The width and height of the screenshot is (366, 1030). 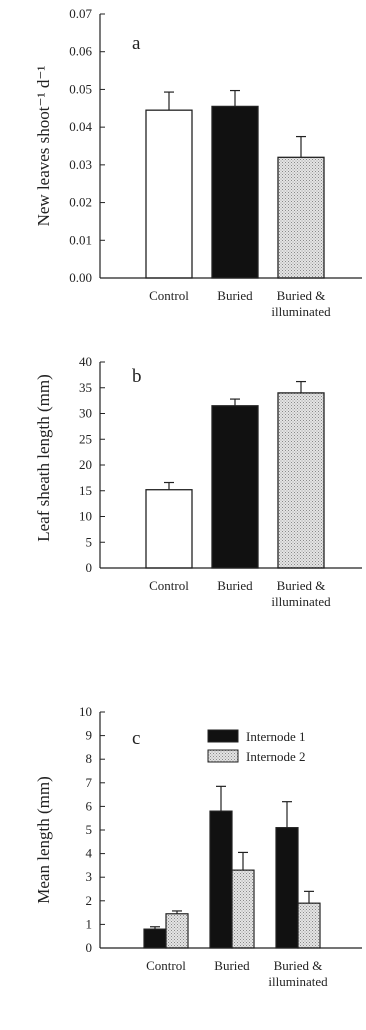 I want to click on panel-c-category-label-buried: Buried, so click(x=232, y=965).